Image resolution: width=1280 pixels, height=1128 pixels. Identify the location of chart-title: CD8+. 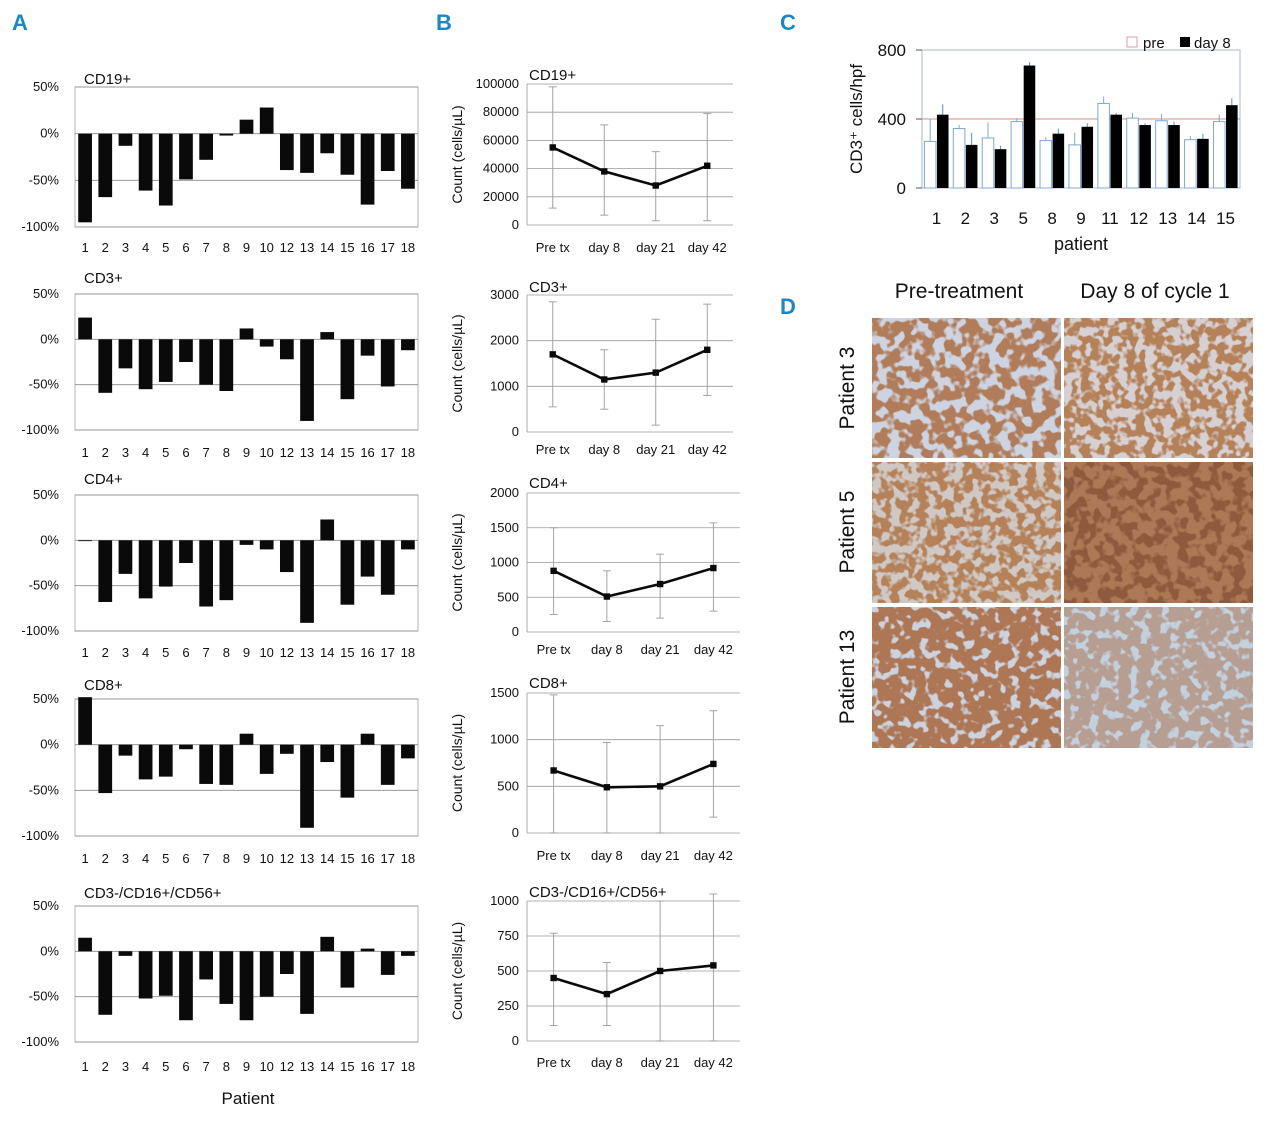
(548, 683).